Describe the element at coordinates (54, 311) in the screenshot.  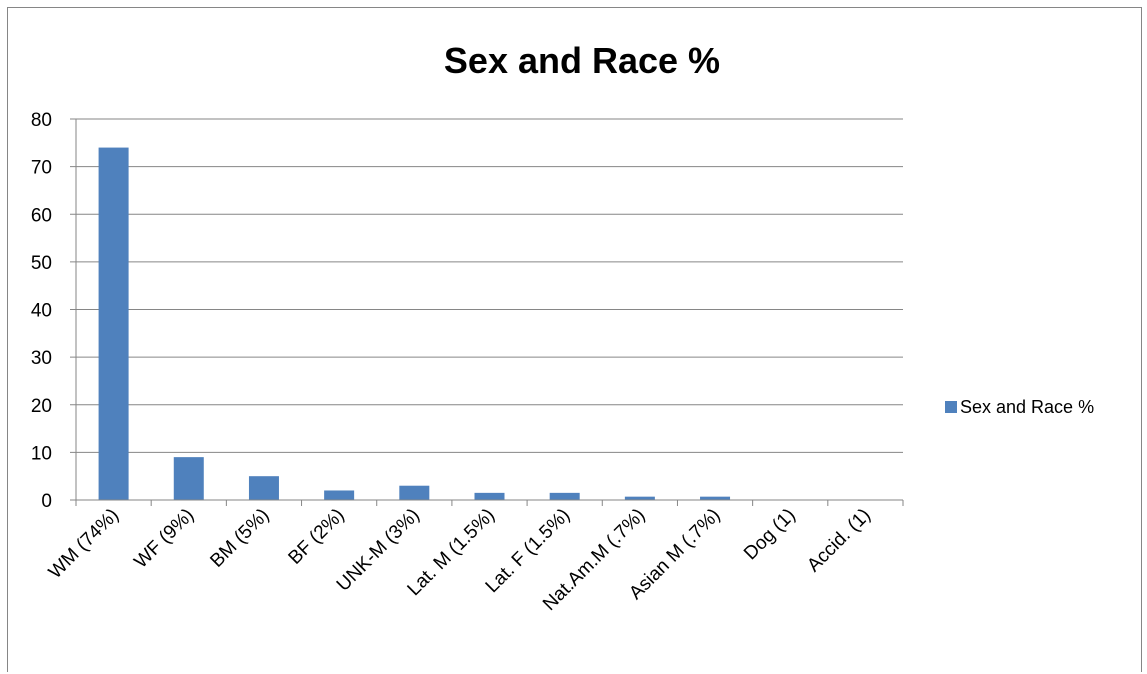
I see `y-axis: 0 10 20 30 40 50 60 70 80` at that location.